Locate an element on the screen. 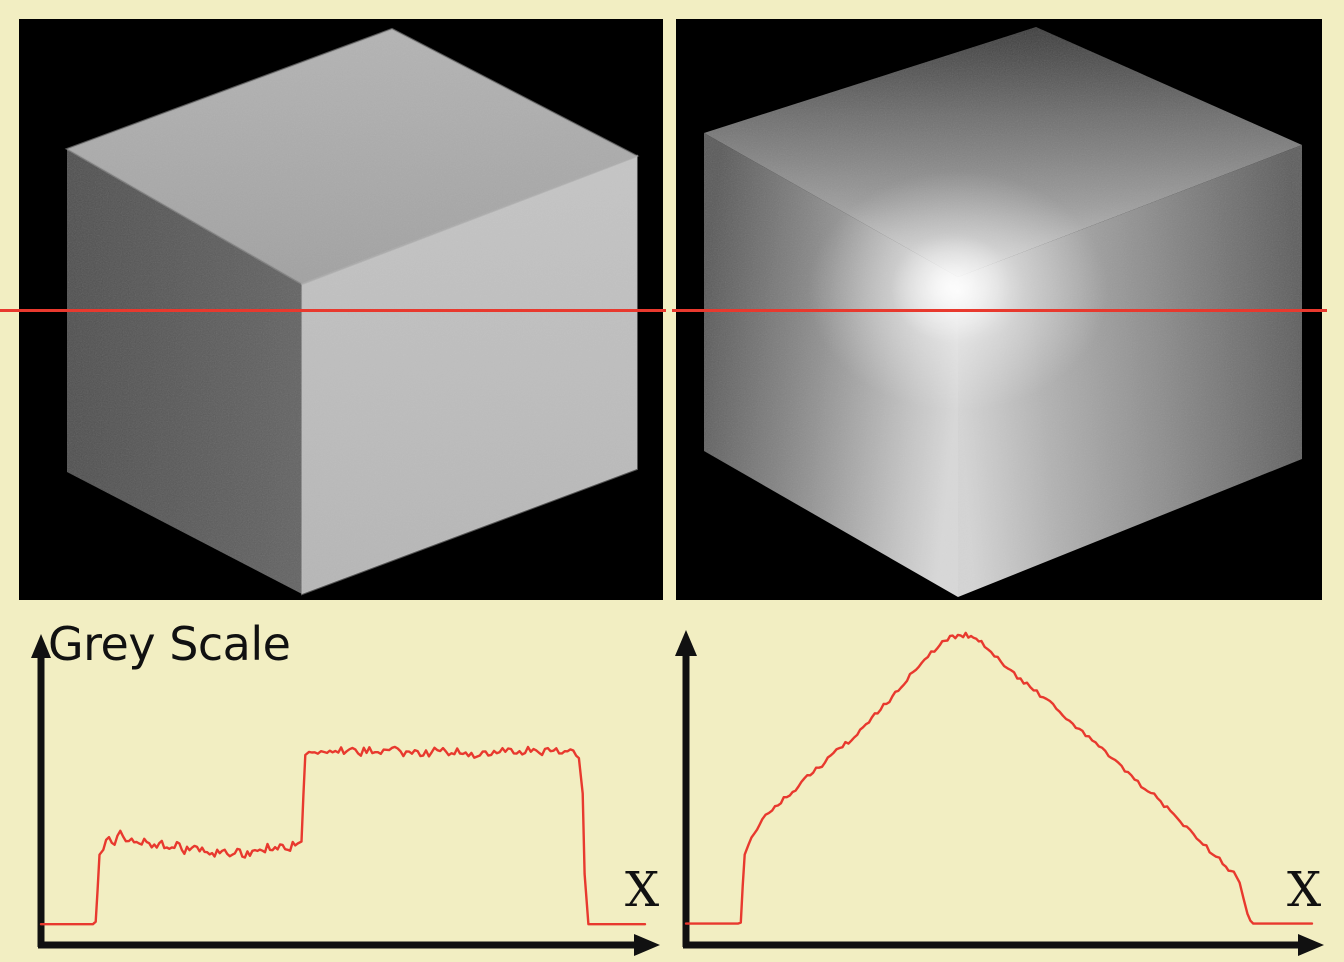  scanline-left is located at coordinates (333, 310).